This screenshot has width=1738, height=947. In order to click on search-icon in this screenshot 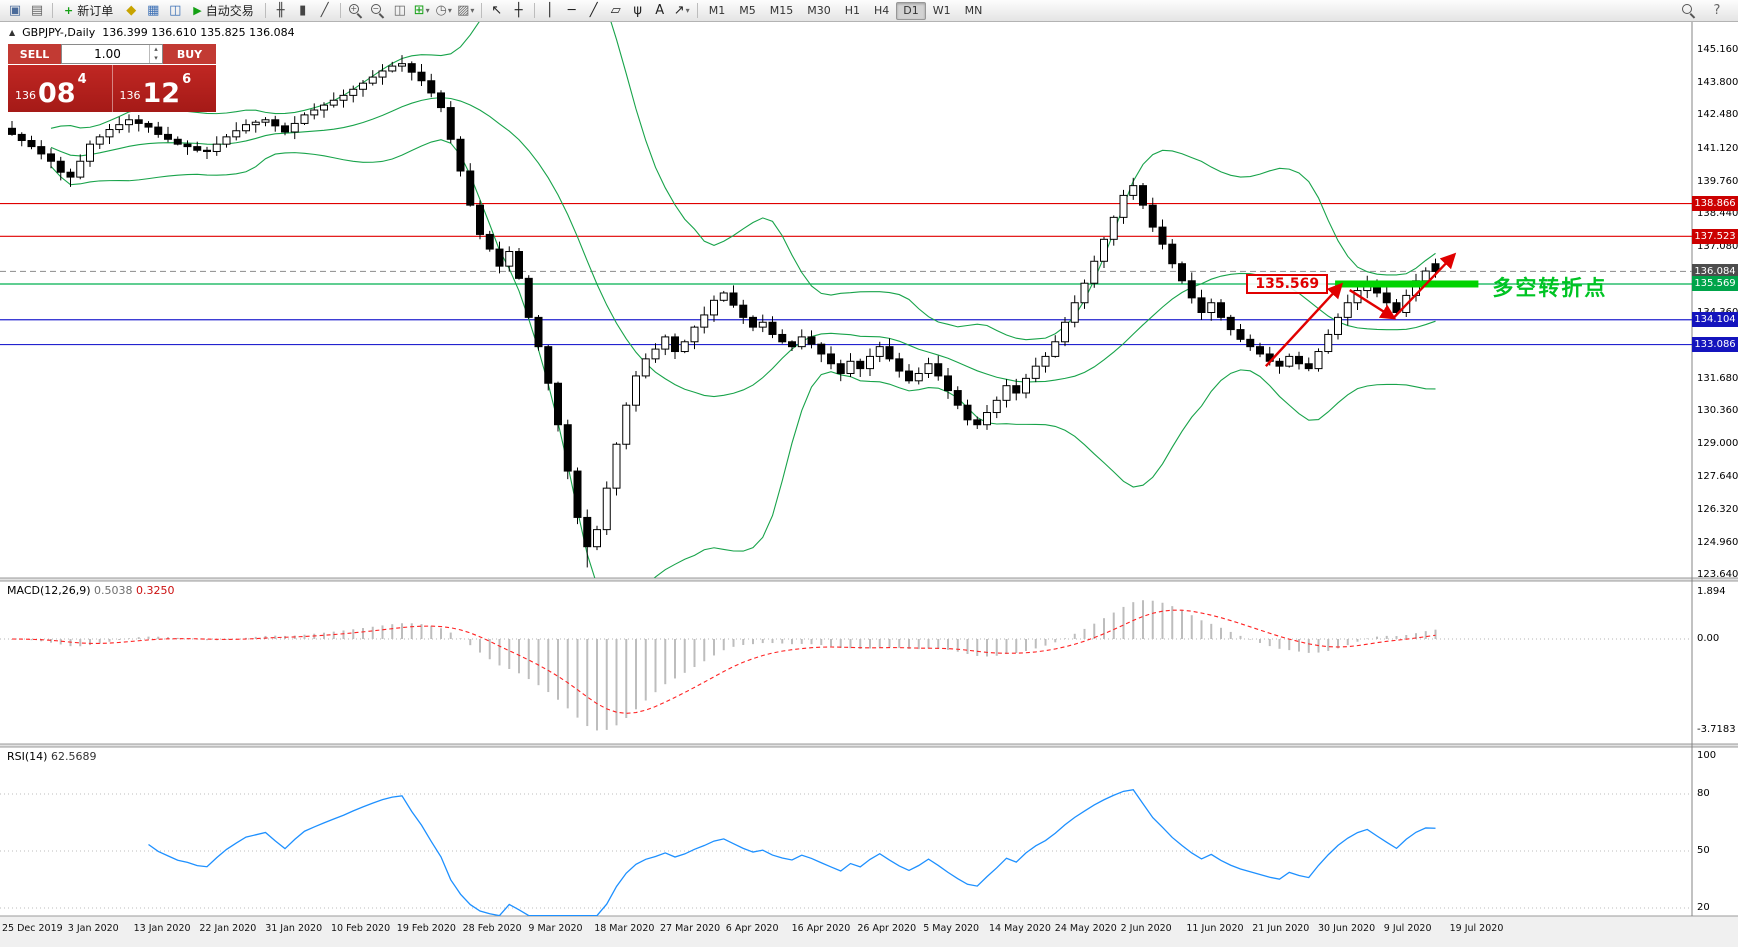, I will do `click(1689, 11)`.